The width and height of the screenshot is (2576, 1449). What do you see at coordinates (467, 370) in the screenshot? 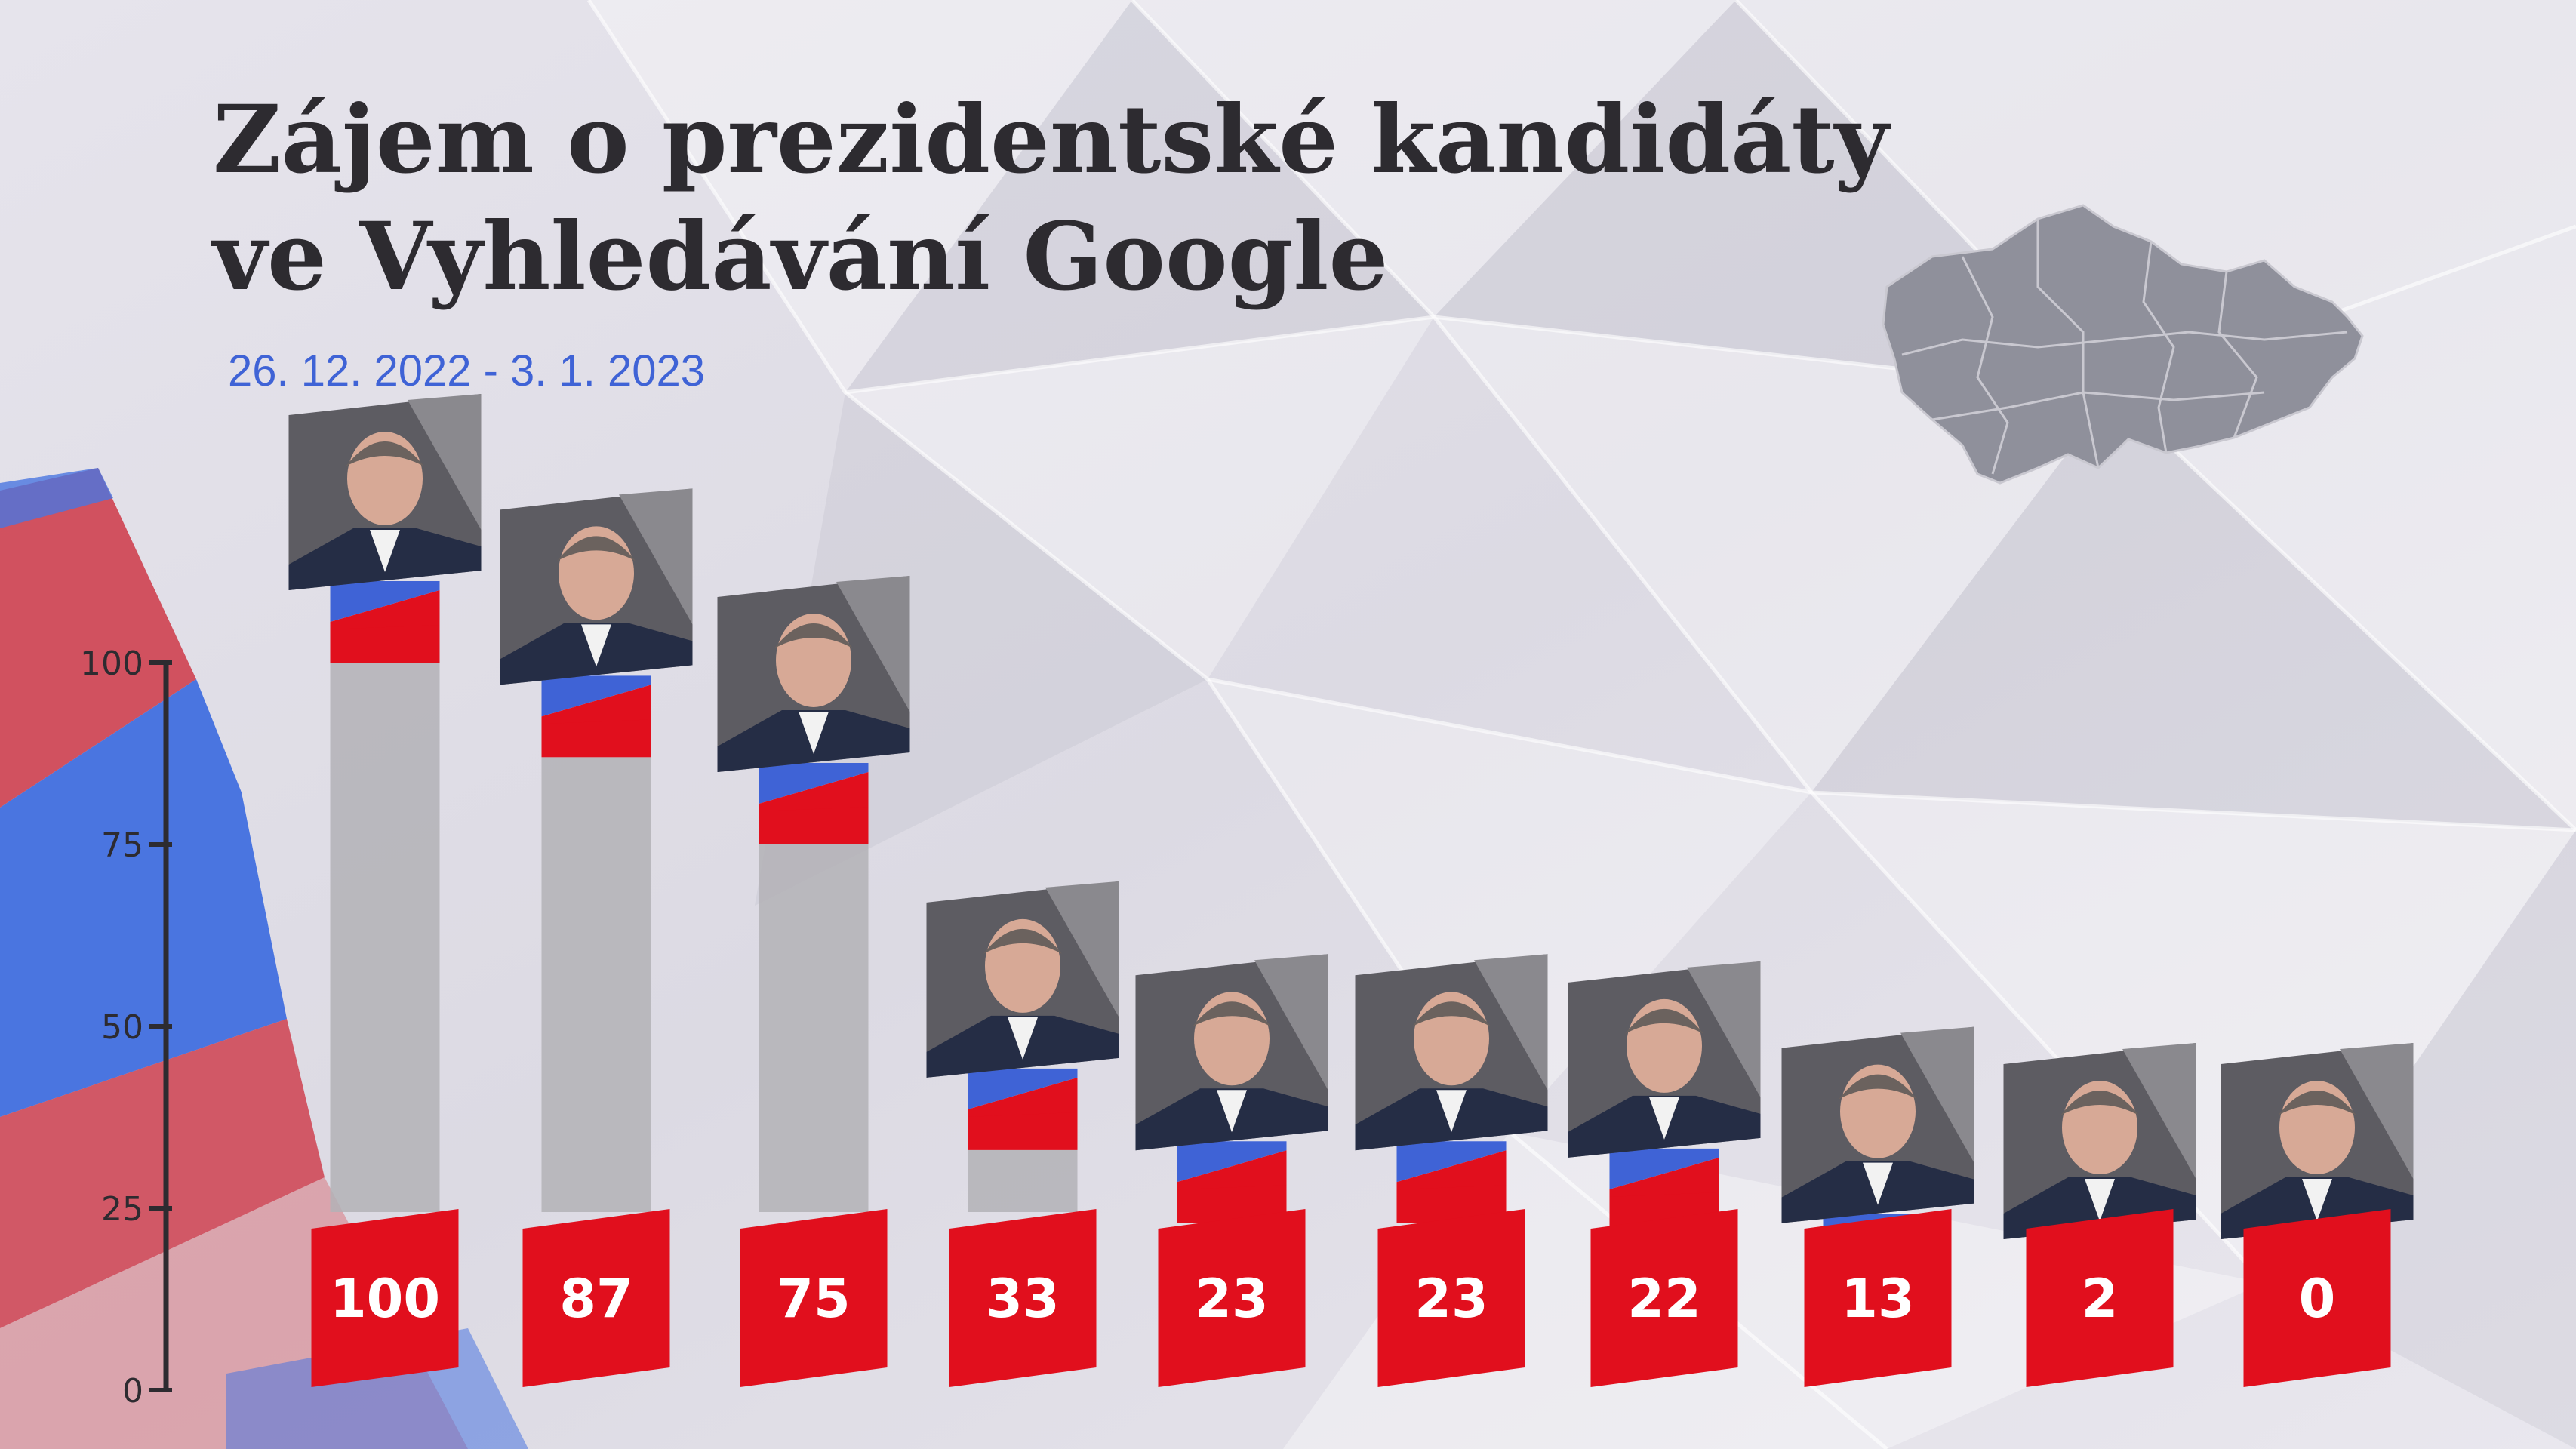
I see `chart-subtitle-date-range: 26. 12. 2022 - 3. 1. 2023` at bounding box center [467, 370].